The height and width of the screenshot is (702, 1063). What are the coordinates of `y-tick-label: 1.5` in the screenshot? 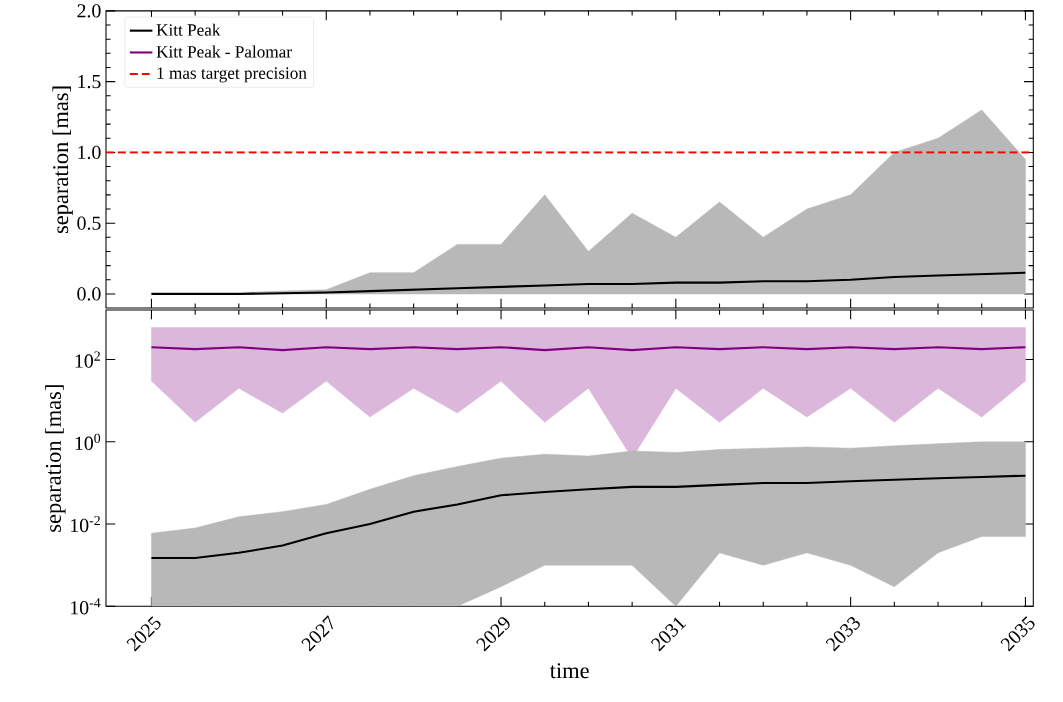 It's located at (89, 81).